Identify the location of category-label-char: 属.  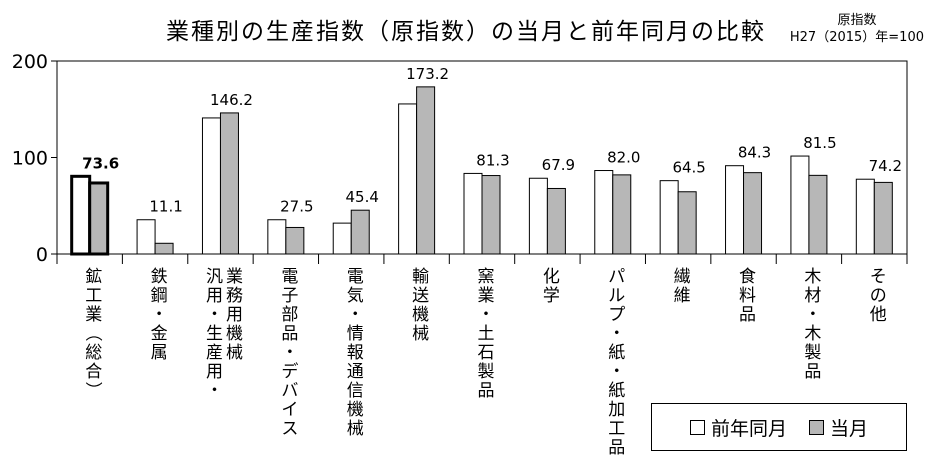
(159, 353).